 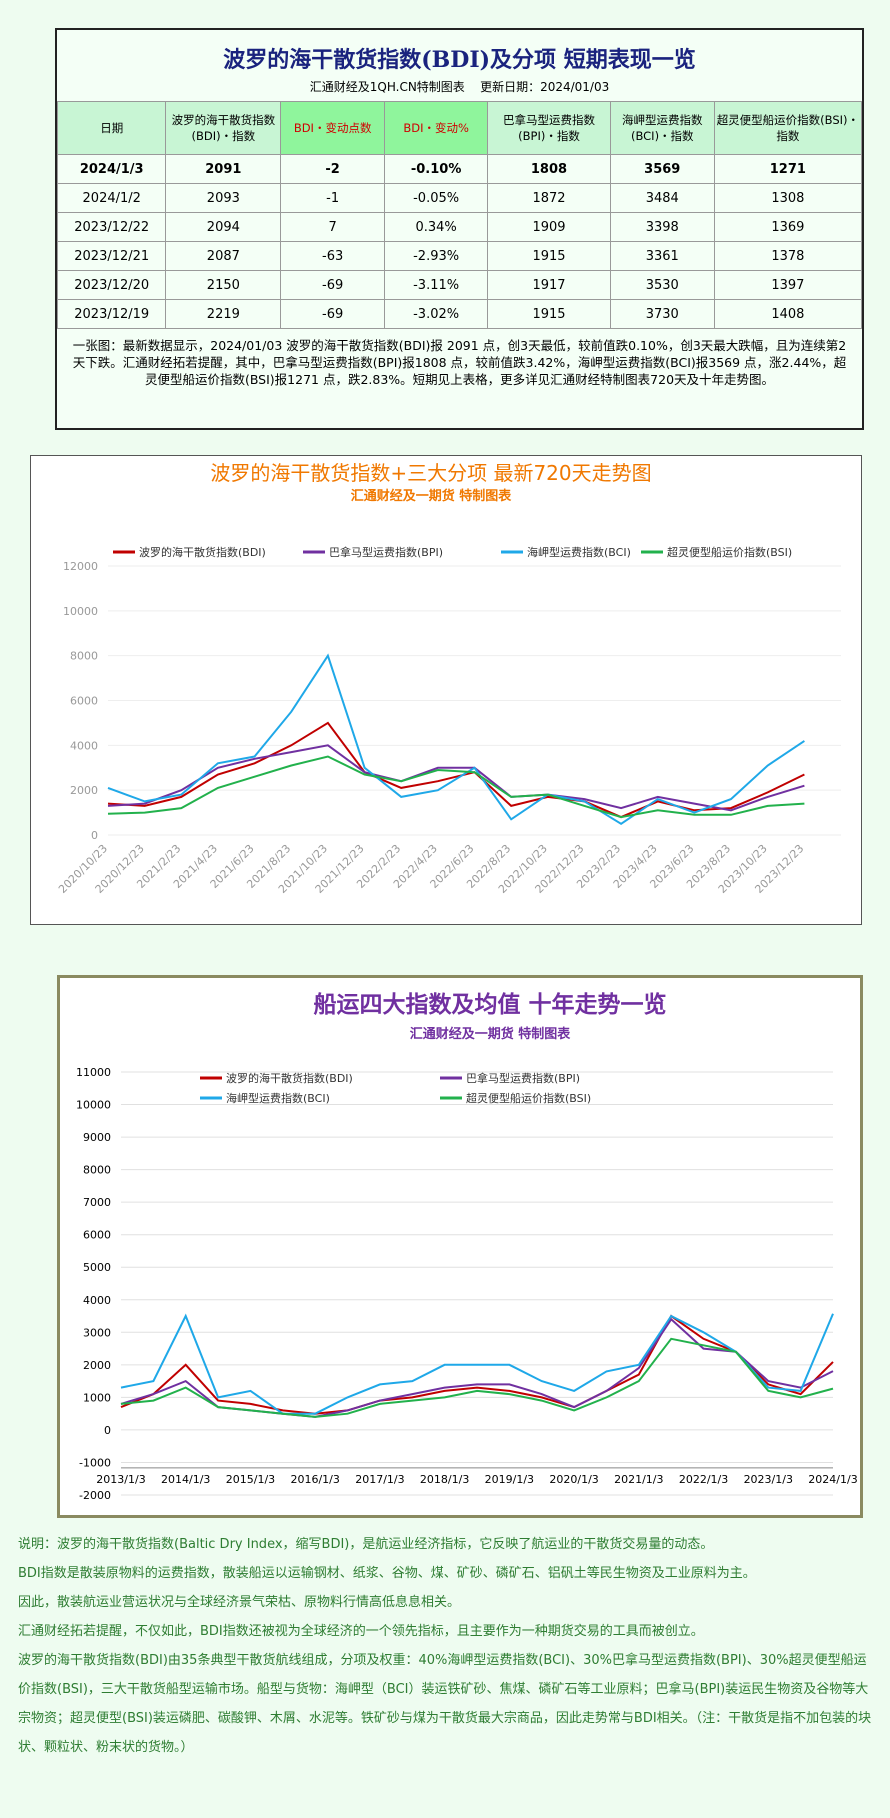 What do you see at coordinates (97, 1267) in the screenshot?
I see `y-tick-label: 5000` at bounding box center [97, 1267].